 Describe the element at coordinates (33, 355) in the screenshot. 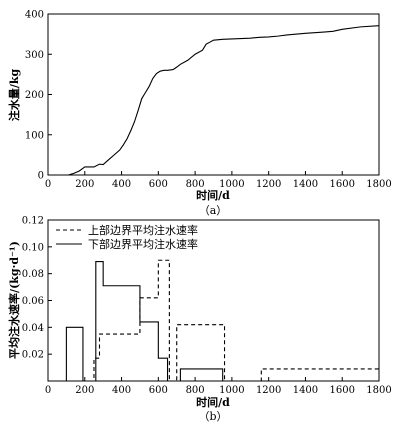

I see `y-tick-label: 0.02` at that location.